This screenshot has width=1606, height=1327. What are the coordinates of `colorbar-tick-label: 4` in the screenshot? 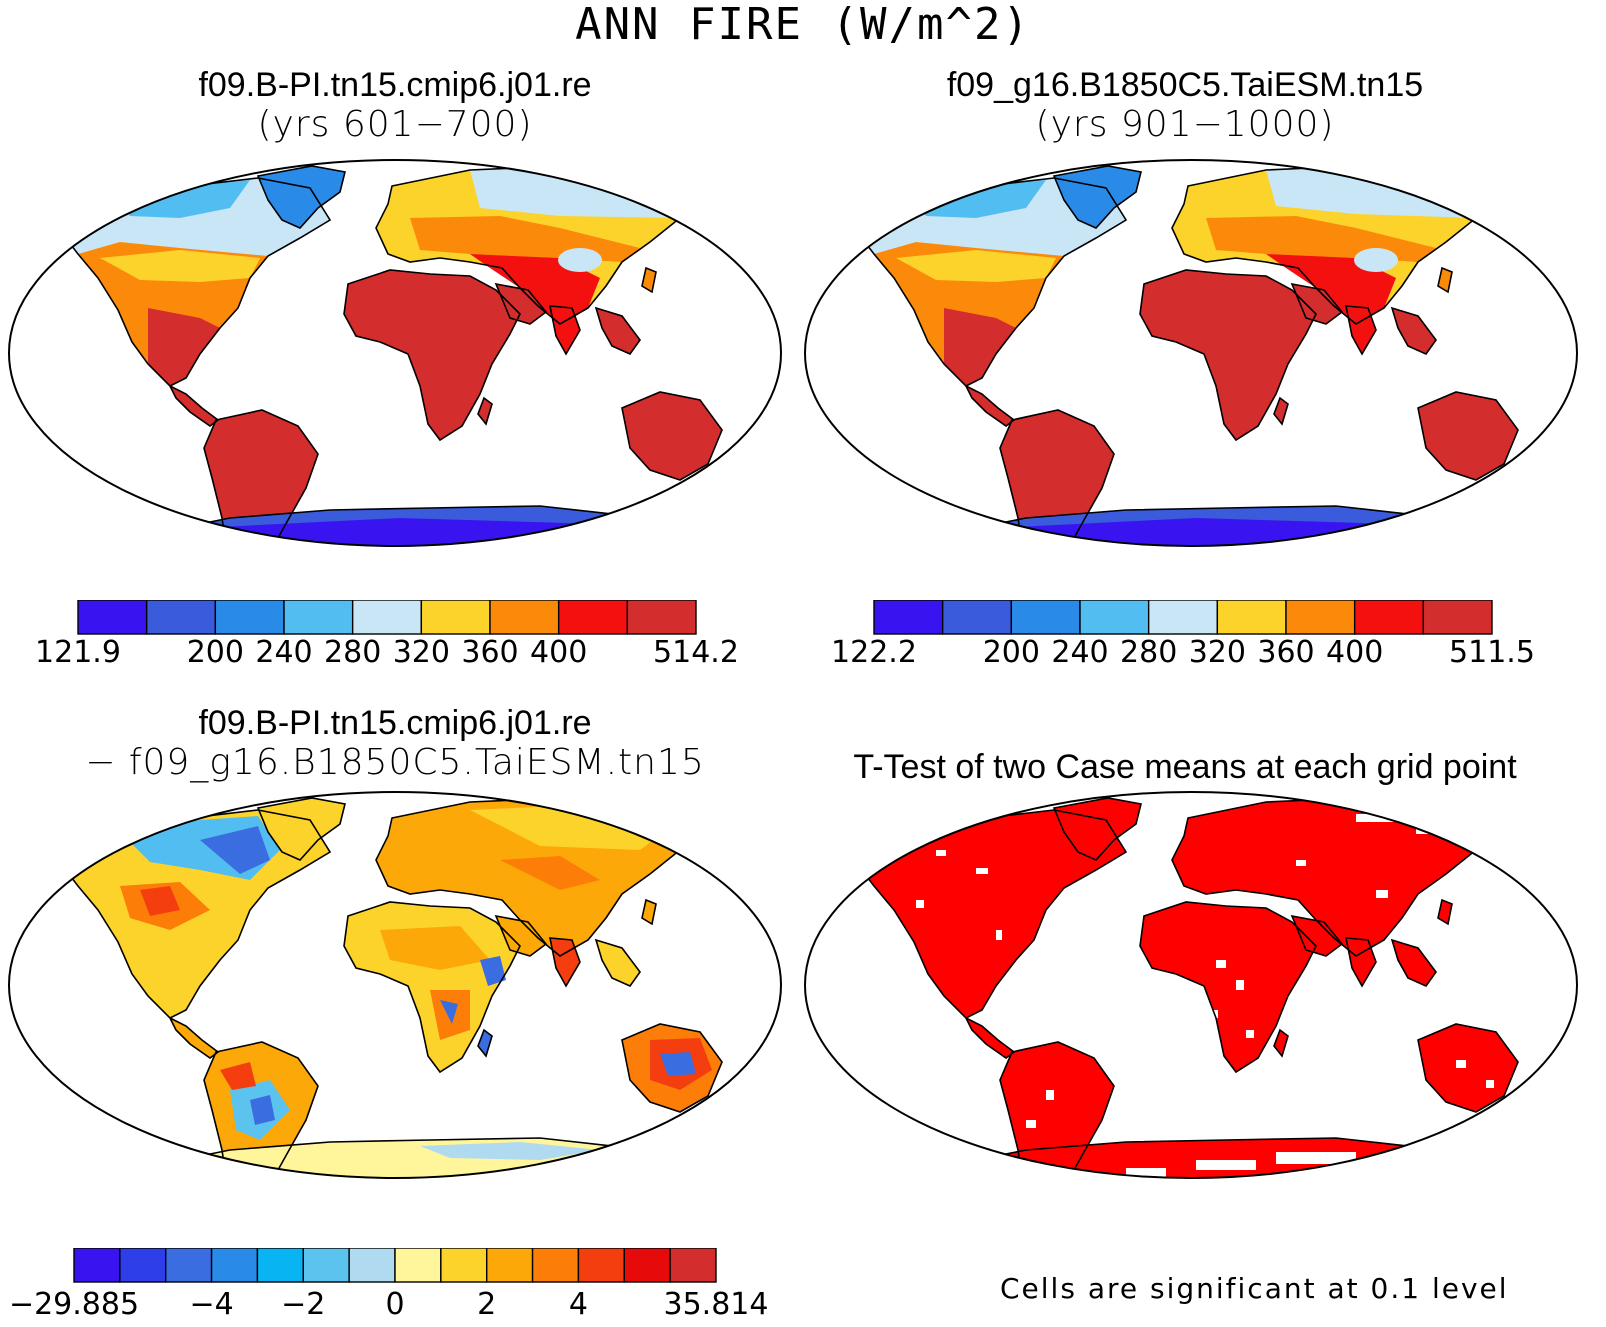 It's located at (578, 1304).